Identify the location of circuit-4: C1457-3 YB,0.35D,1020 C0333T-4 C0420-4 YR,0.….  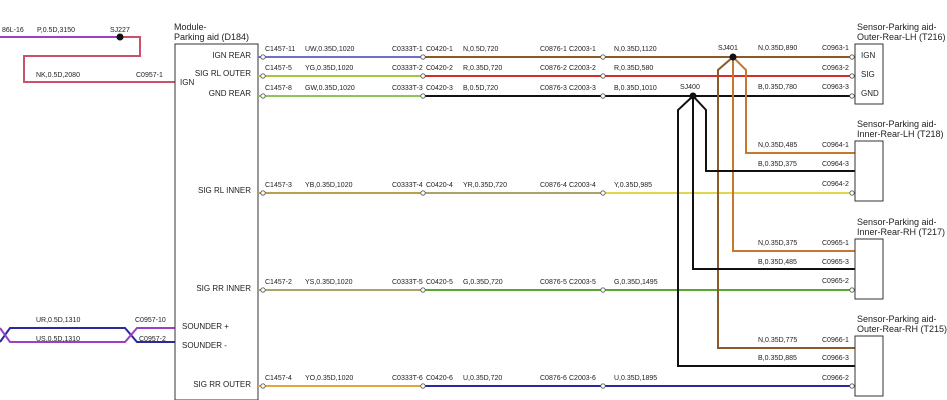
(556, 189).